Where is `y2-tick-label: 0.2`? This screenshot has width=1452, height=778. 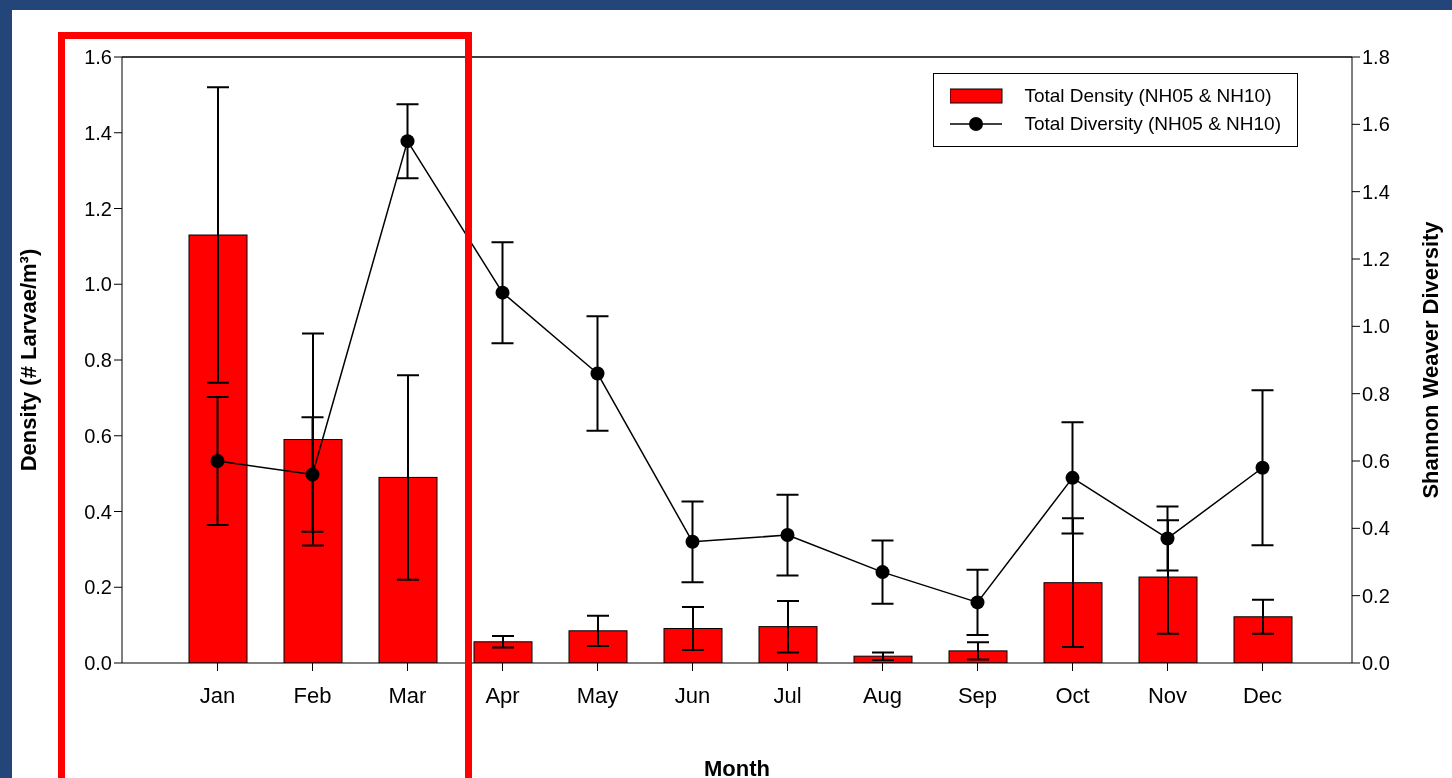 y2-tick-label: 0.2 is located at coordinates (1376, 595).